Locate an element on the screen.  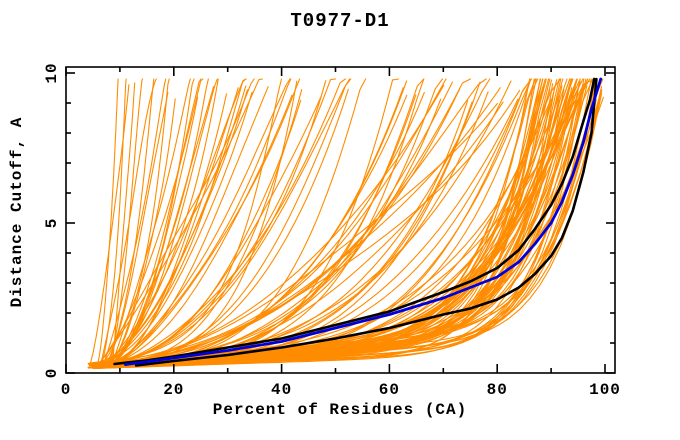
x-axis-label: Percent of Residues (CA) is located at coordinates (340, 410).